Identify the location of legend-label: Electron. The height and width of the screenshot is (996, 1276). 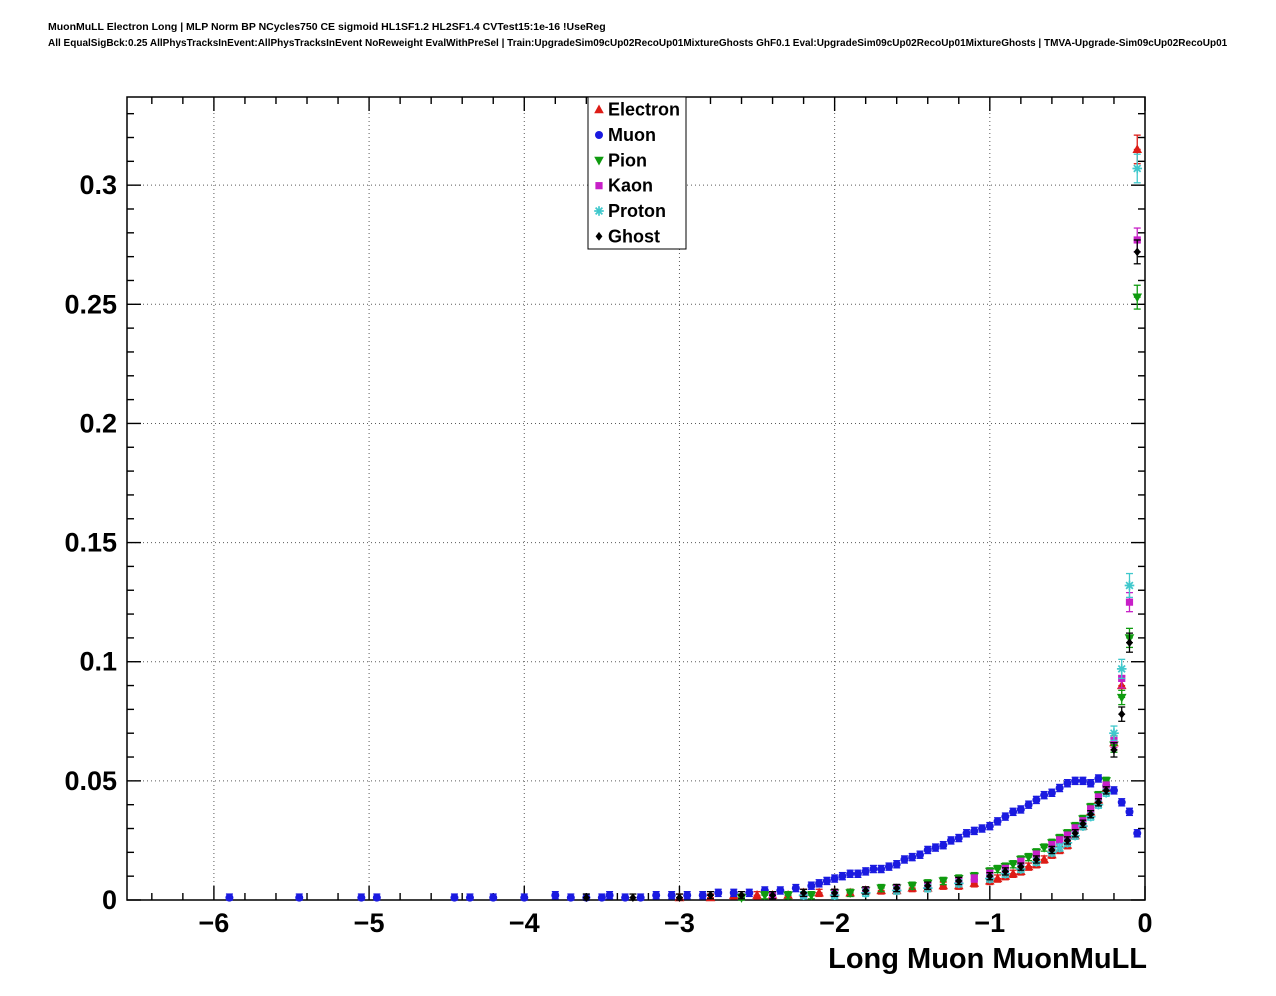
(644, 110).